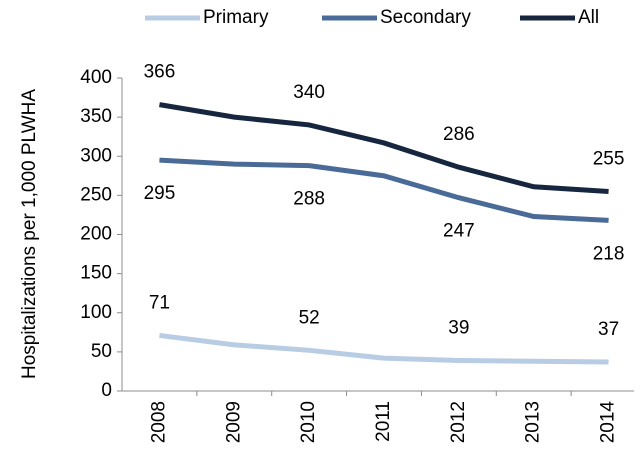 The image size is (641, 456). What do you see at coordinates (608, 422) in the screenshot?
I see `x-tick-label: 2014` at bounding box center [608, 422].